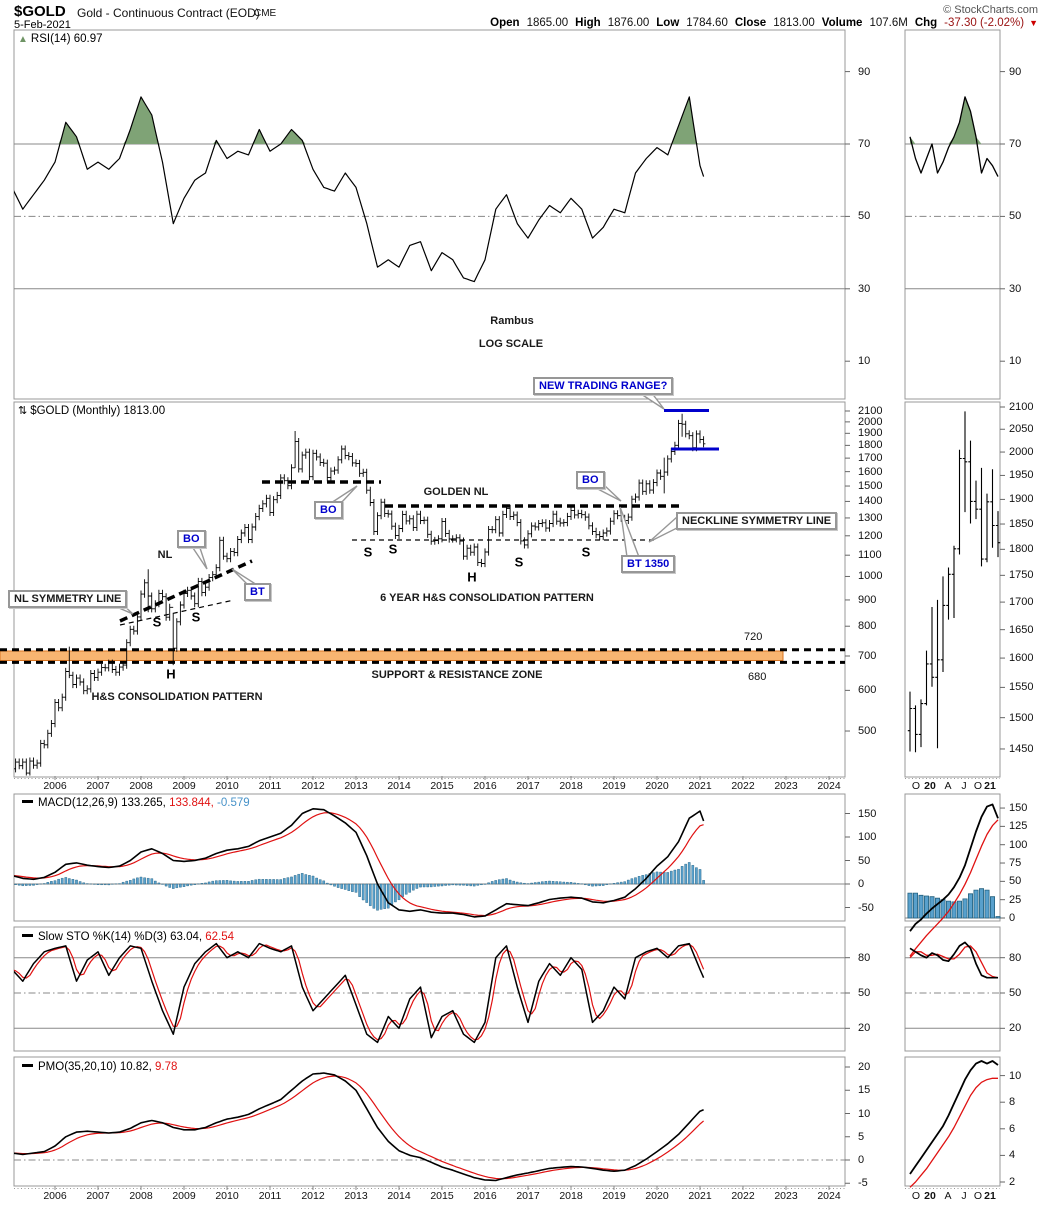 Image resolution: width=1050 pixels, height=1207 pixels. I want to click on copyright-text: © StockCharts.com, so click(990, 10).